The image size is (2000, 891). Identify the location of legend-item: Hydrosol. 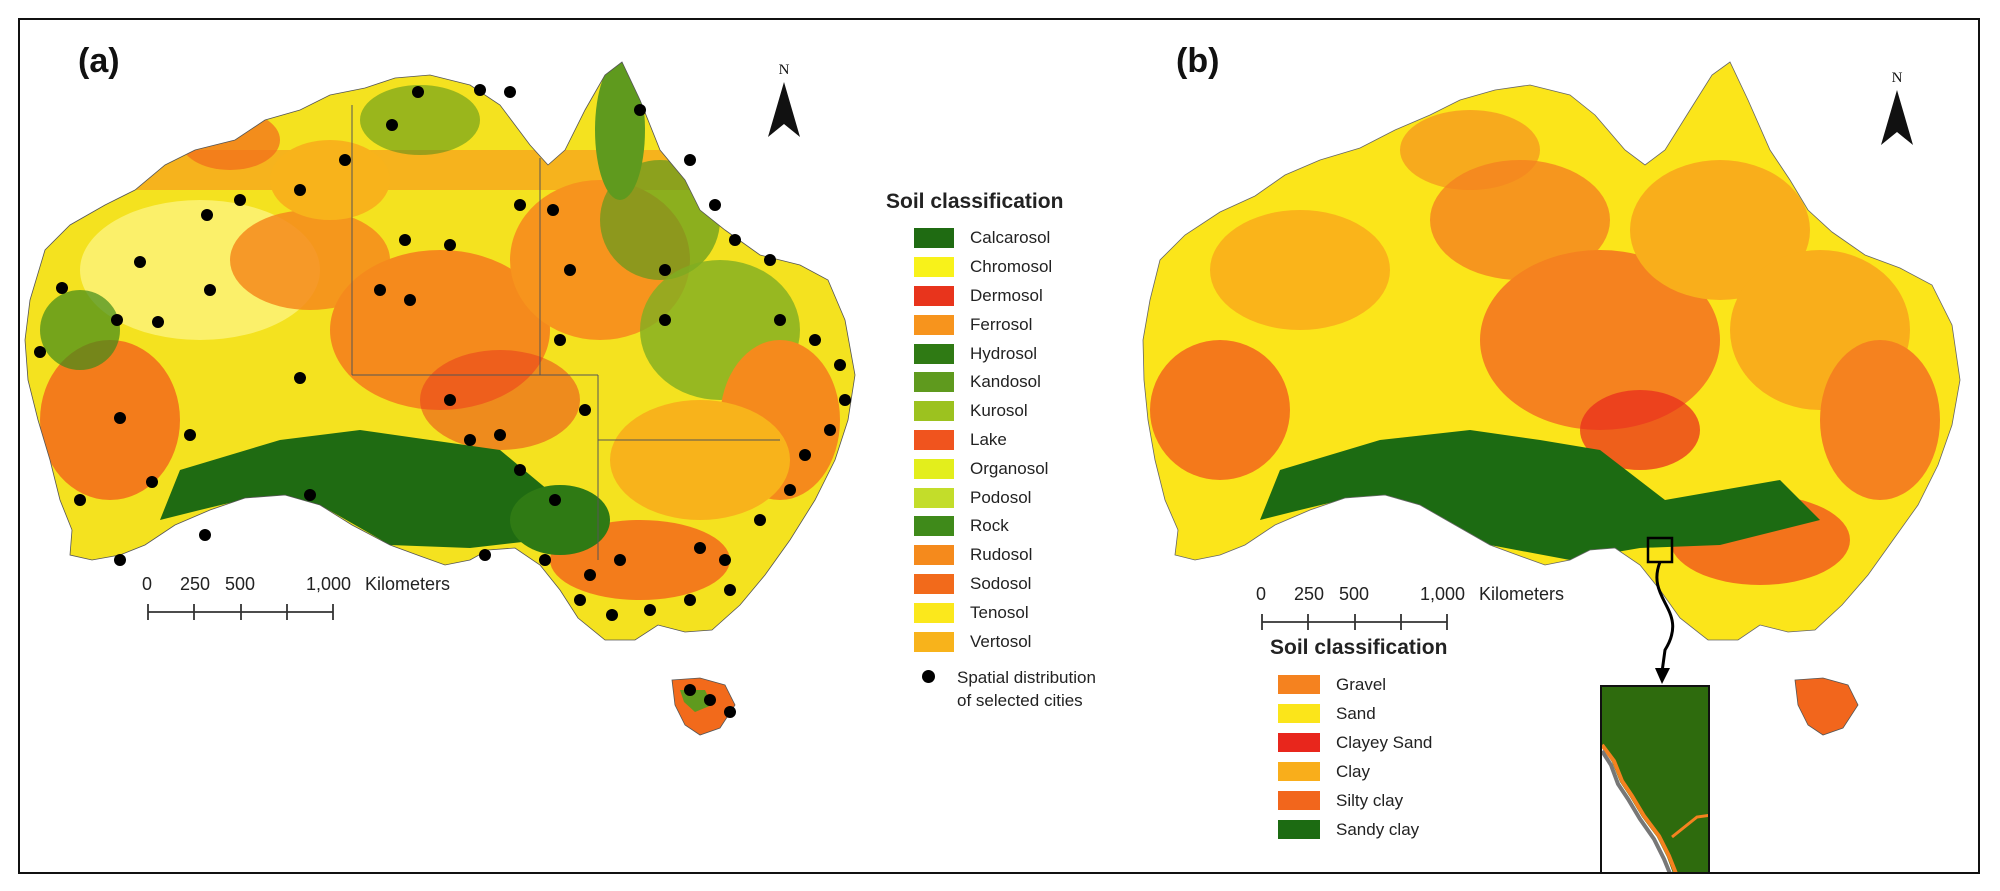
(1005, 353).